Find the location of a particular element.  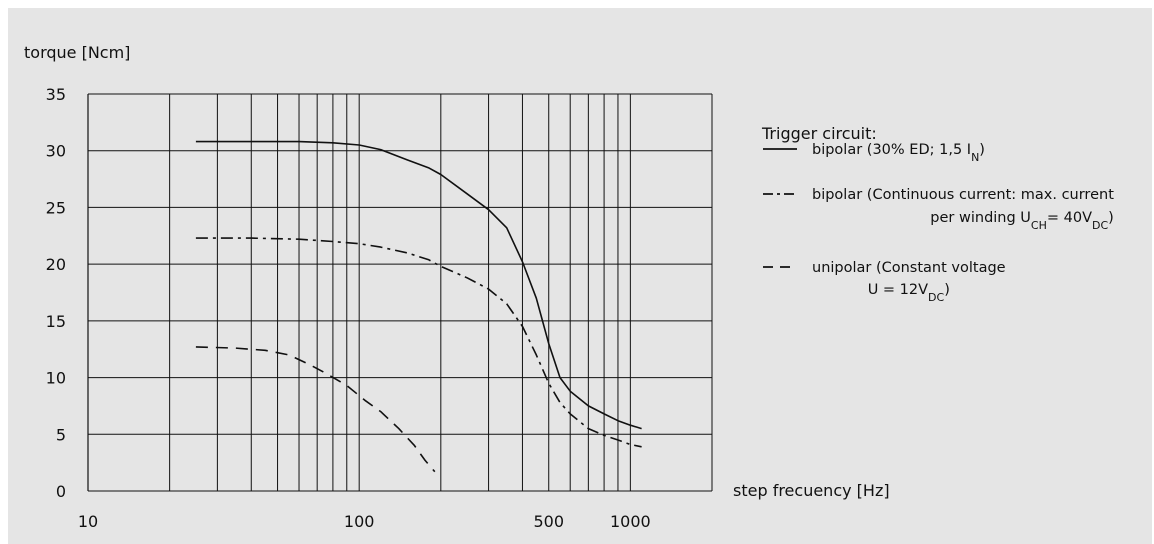

x-tick-label: 1000 is located at coordinates (630, 521).